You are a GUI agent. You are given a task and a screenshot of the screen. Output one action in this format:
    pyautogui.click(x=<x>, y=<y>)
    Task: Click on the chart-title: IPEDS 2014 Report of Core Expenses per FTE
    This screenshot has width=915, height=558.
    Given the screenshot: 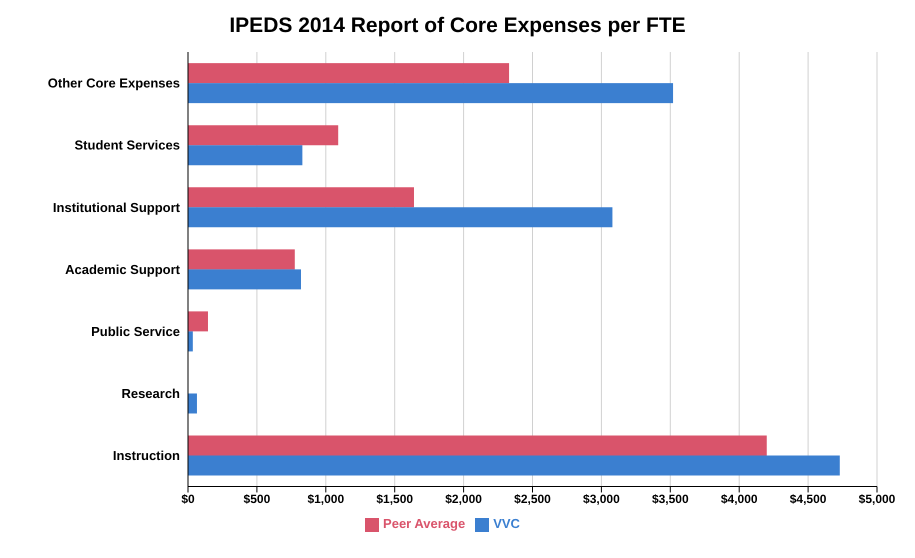 What is the action you would take?
    pyautogui.click(x=457, y=26)
    